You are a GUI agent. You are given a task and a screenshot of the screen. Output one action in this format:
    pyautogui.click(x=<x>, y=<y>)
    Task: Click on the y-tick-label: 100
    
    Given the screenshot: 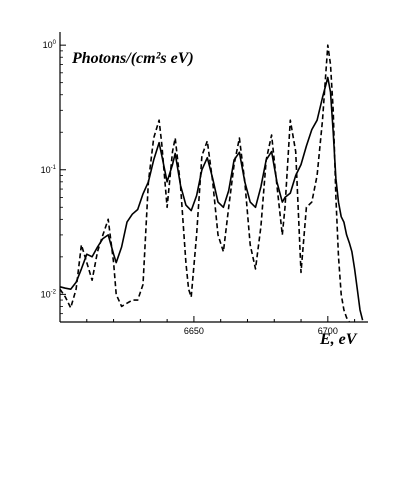 What is the action you would take?
    pyautogui.click(x=50, y=45)
    